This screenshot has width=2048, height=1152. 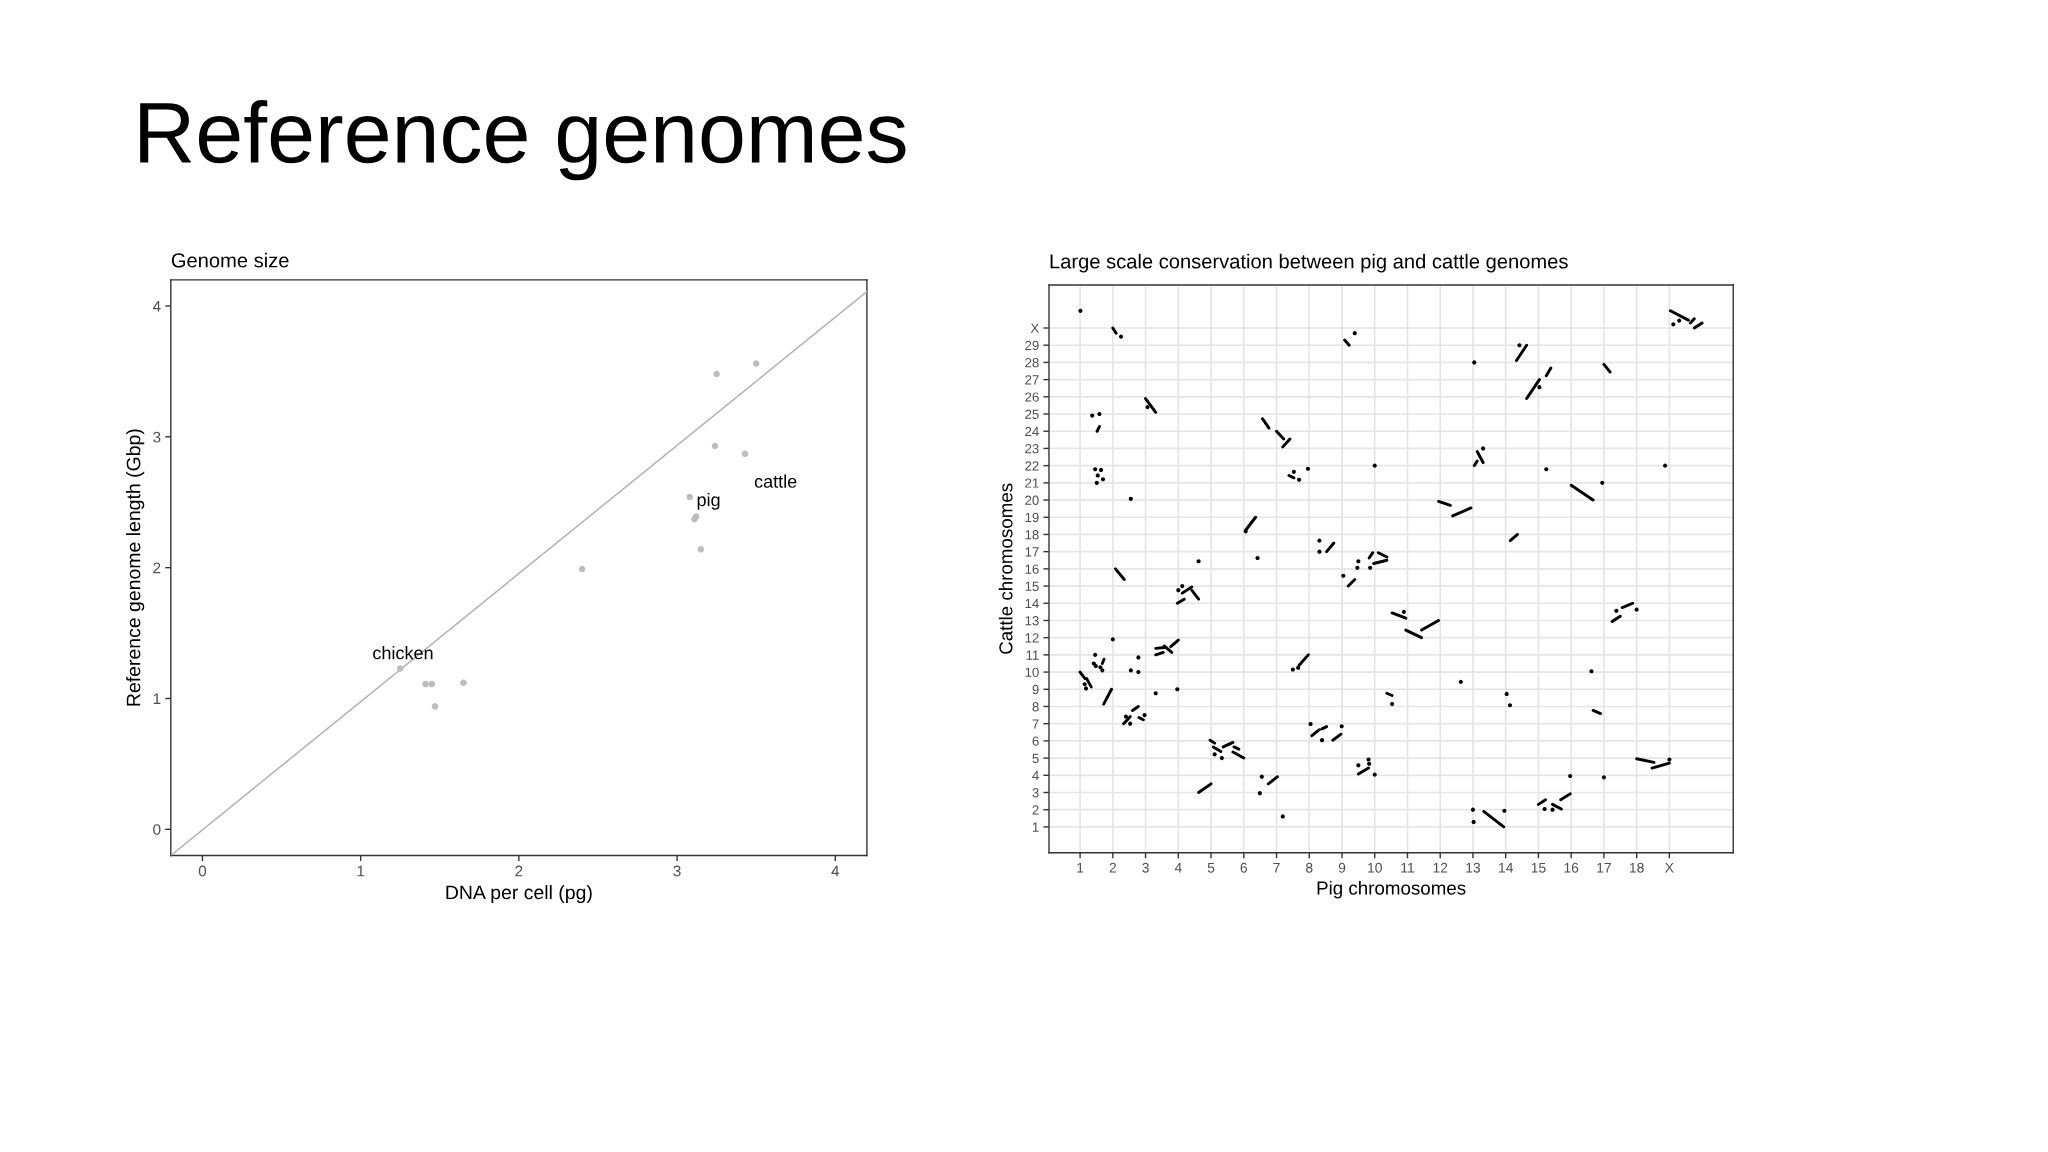 What do you see at coordinates (1032, 397) in the screenshot?
I see `y-tick-label: 26` at bounding box center [1032, 397].